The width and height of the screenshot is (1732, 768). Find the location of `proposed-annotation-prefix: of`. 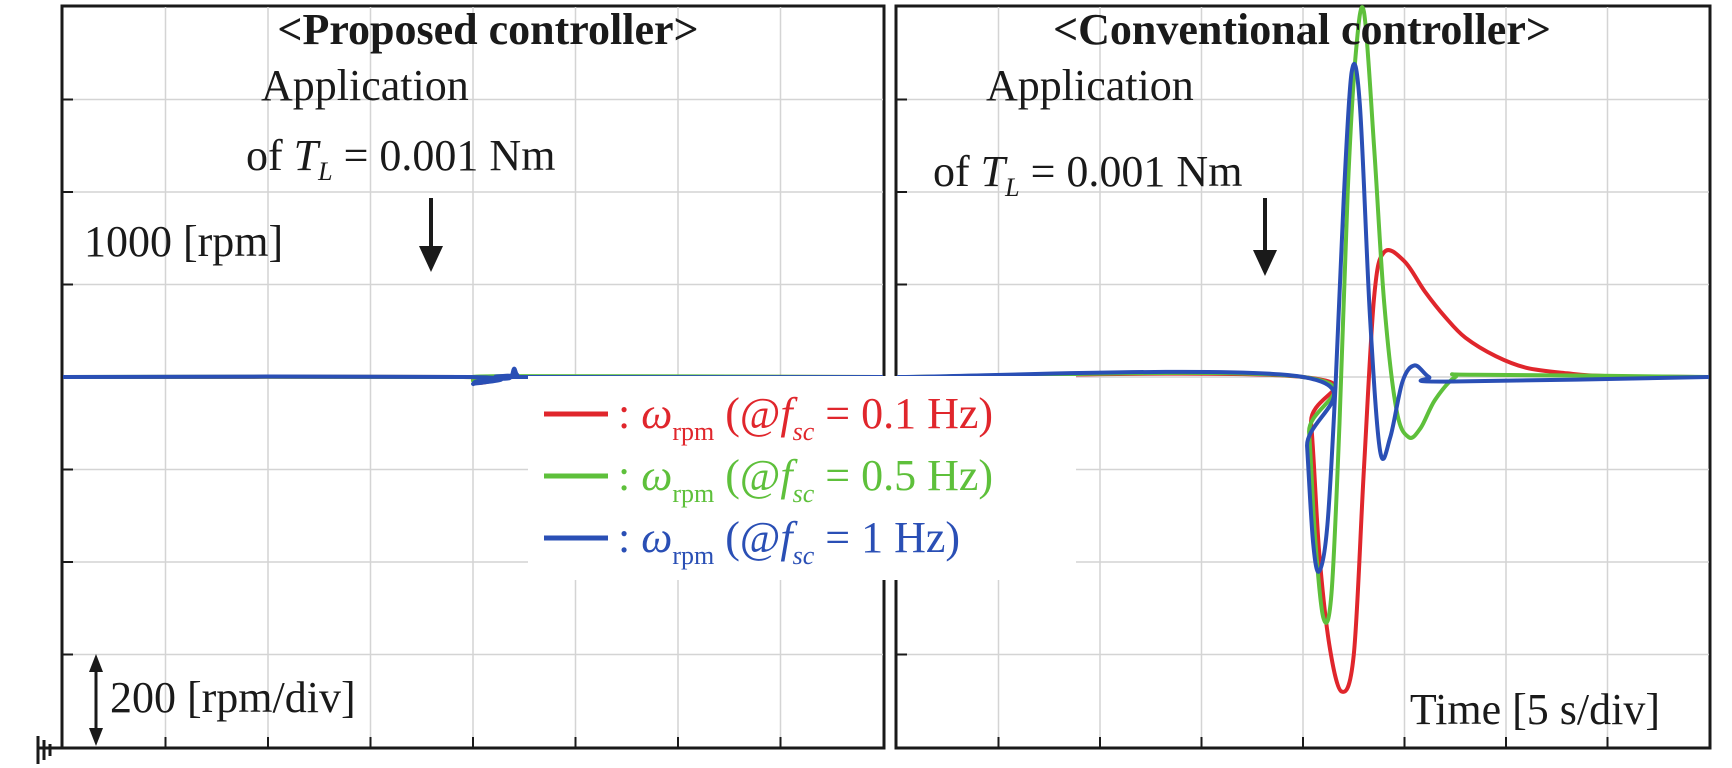

proposed-annotation-prefix: of is located at coordinates (270, 155).